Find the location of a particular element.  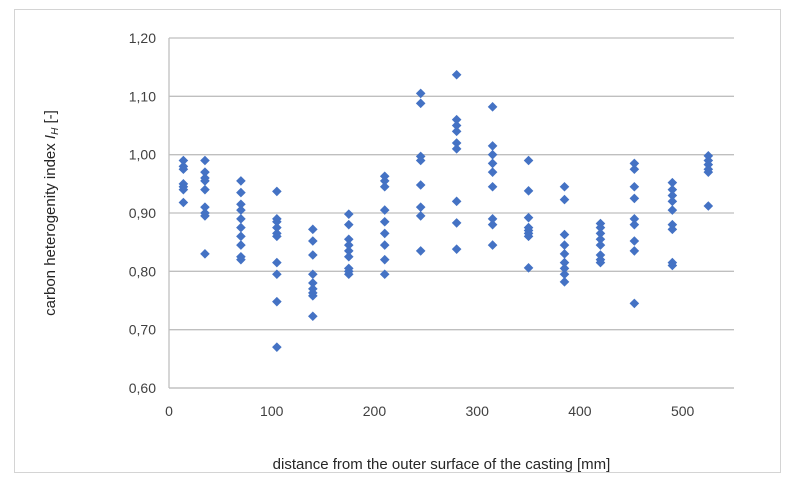

x-tick-label: 300 is located at coordinates (478, 411).